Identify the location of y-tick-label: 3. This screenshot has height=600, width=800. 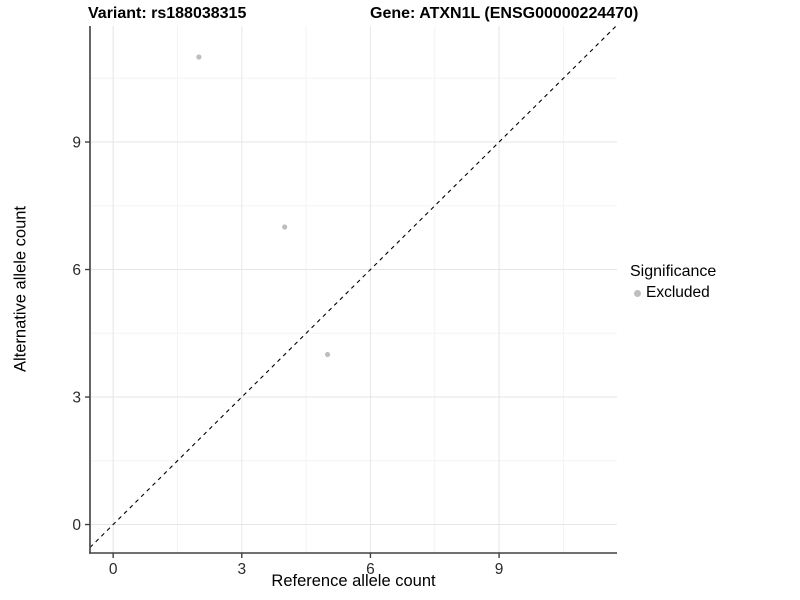
(76, 398).